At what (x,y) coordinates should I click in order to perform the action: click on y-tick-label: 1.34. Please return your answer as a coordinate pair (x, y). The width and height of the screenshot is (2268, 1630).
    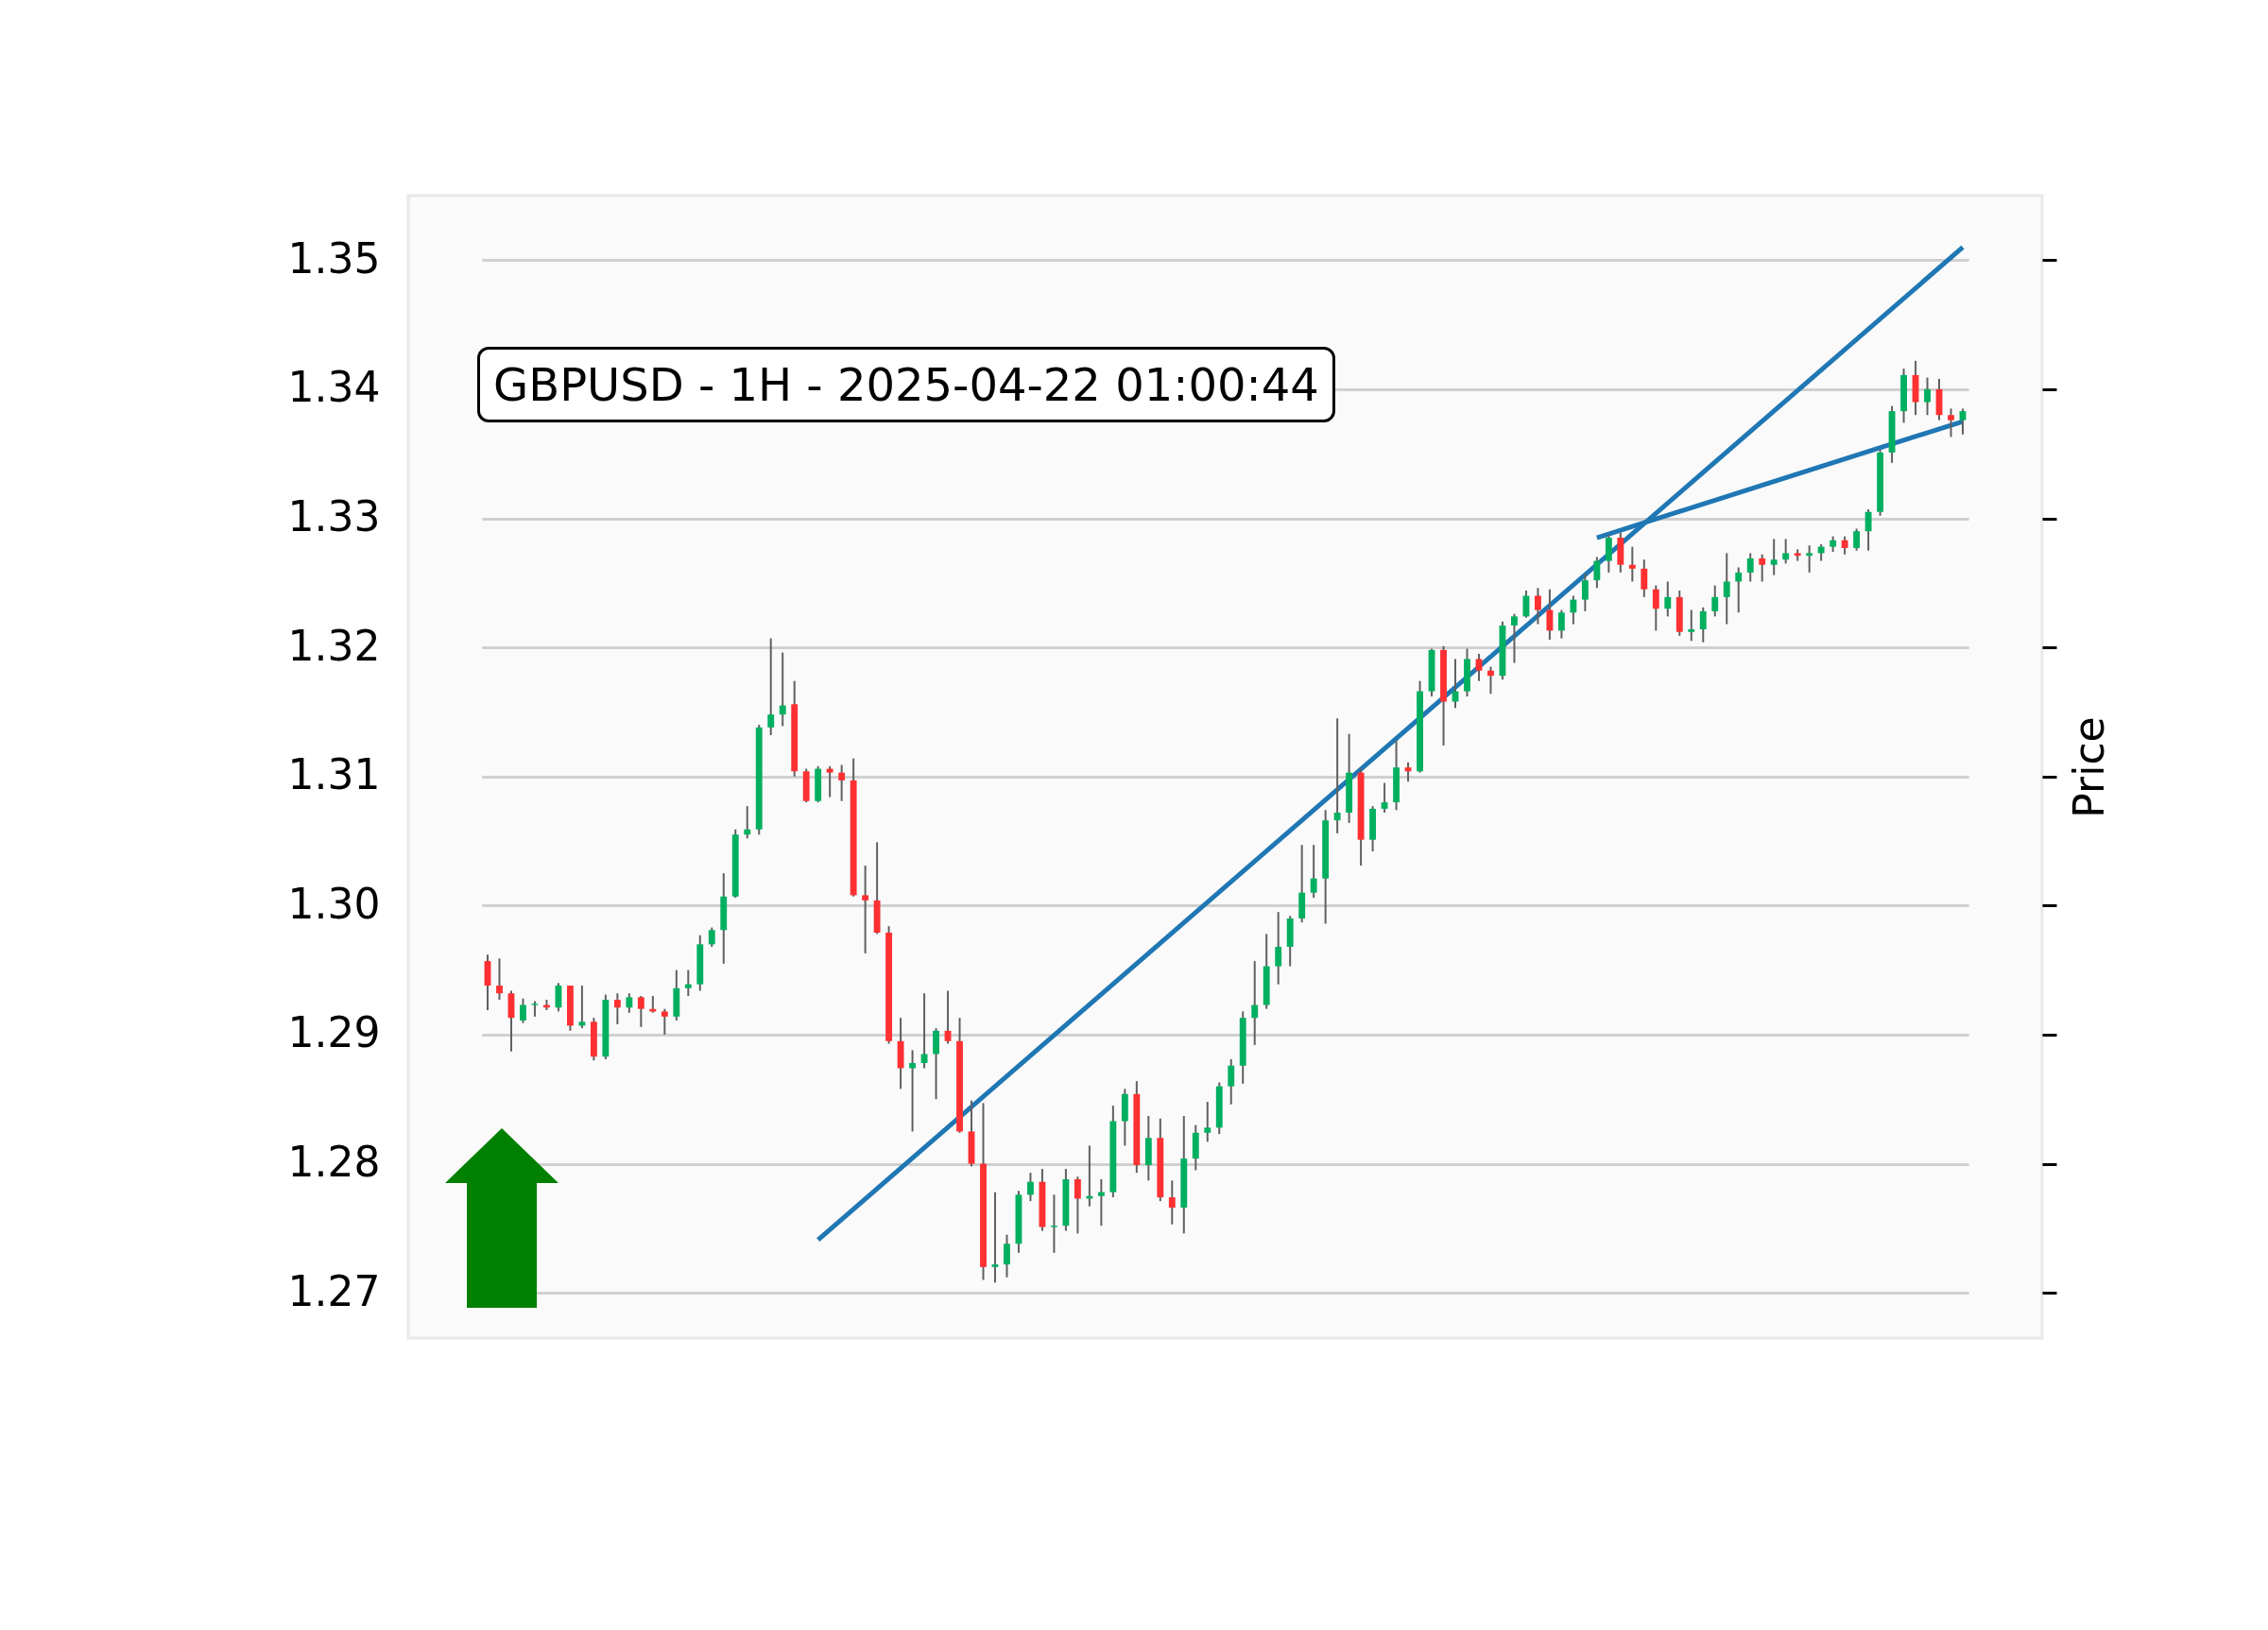
    Looking at the image, I should click on (334, 388).